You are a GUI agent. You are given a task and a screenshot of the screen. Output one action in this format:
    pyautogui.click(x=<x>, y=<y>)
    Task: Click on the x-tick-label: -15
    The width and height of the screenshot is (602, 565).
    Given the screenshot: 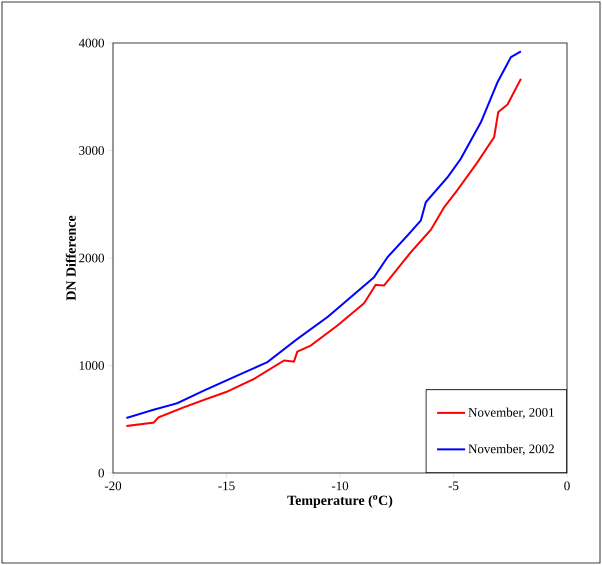 What is the action you would take?
    pyautogui.click(x=226, y=486)
    